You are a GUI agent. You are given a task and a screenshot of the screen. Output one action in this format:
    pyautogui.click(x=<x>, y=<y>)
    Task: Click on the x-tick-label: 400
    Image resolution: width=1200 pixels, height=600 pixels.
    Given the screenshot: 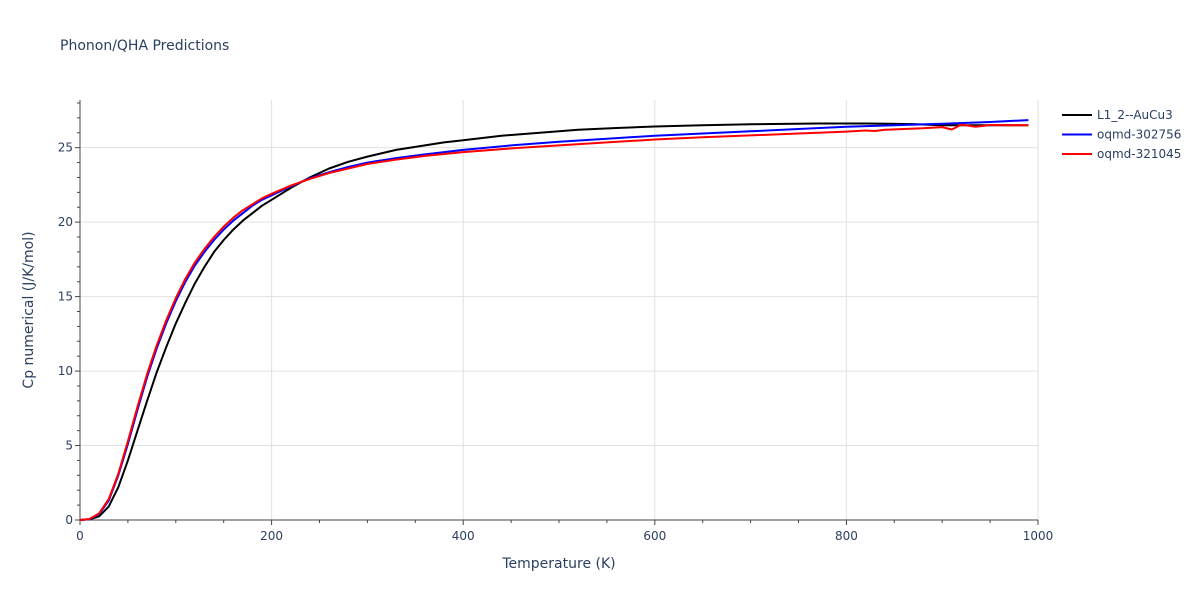 What is the action you would take?
    pyautogui.click(x=463, y=536)
    